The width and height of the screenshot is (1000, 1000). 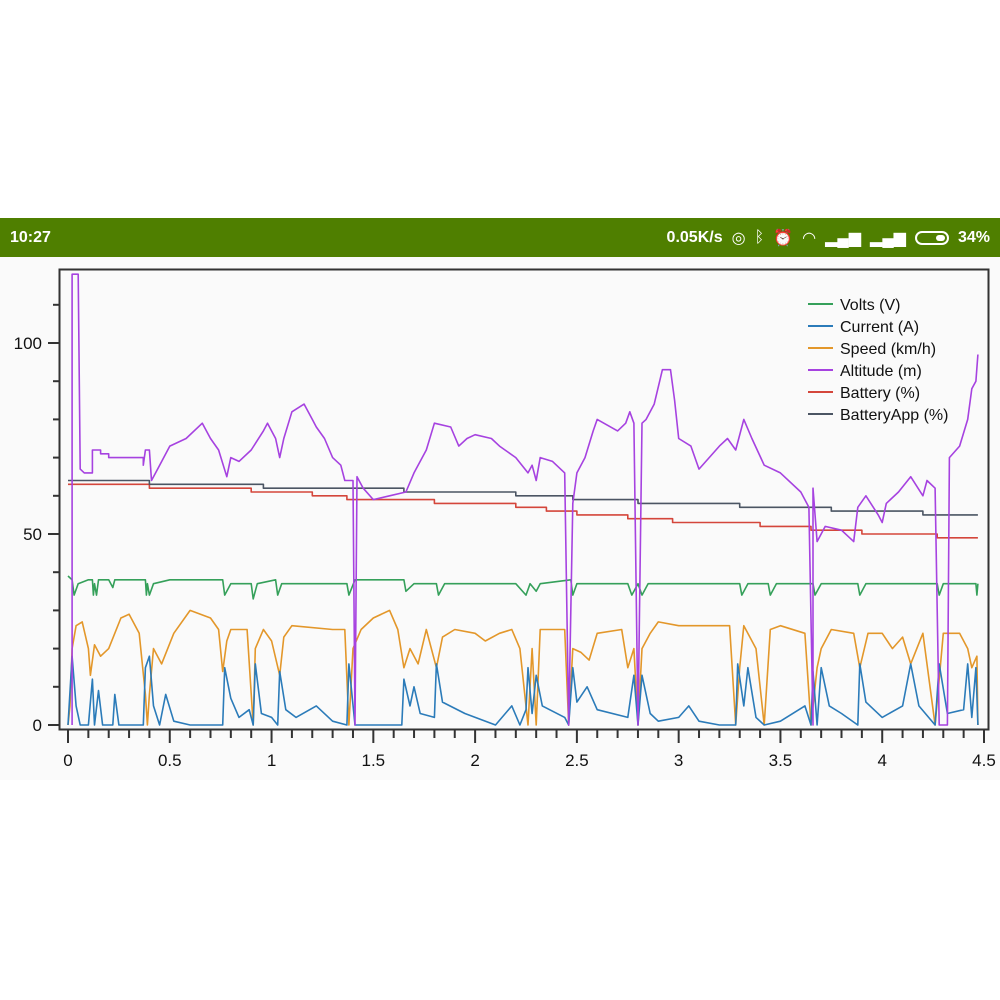 I want to click on y-tick-label: 100, so click(x=28, y=343).